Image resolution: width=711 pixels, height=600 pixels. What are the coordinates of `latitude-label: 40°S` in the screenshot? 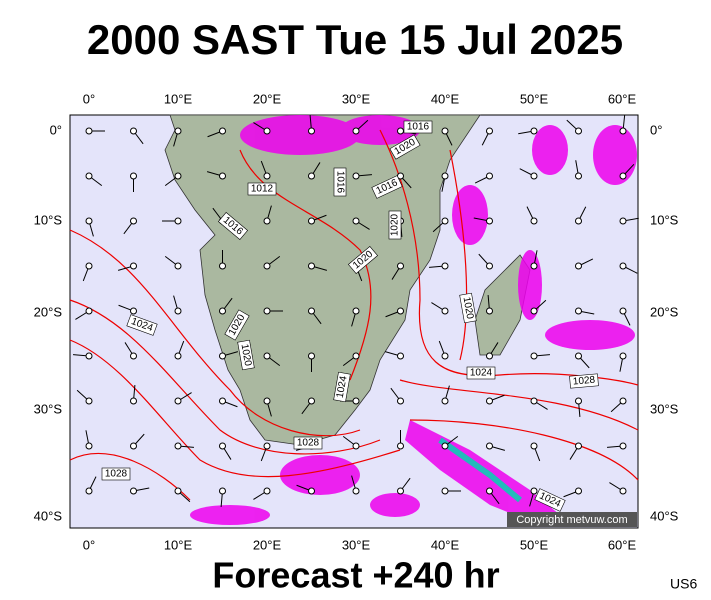 It's located at (664, 515).